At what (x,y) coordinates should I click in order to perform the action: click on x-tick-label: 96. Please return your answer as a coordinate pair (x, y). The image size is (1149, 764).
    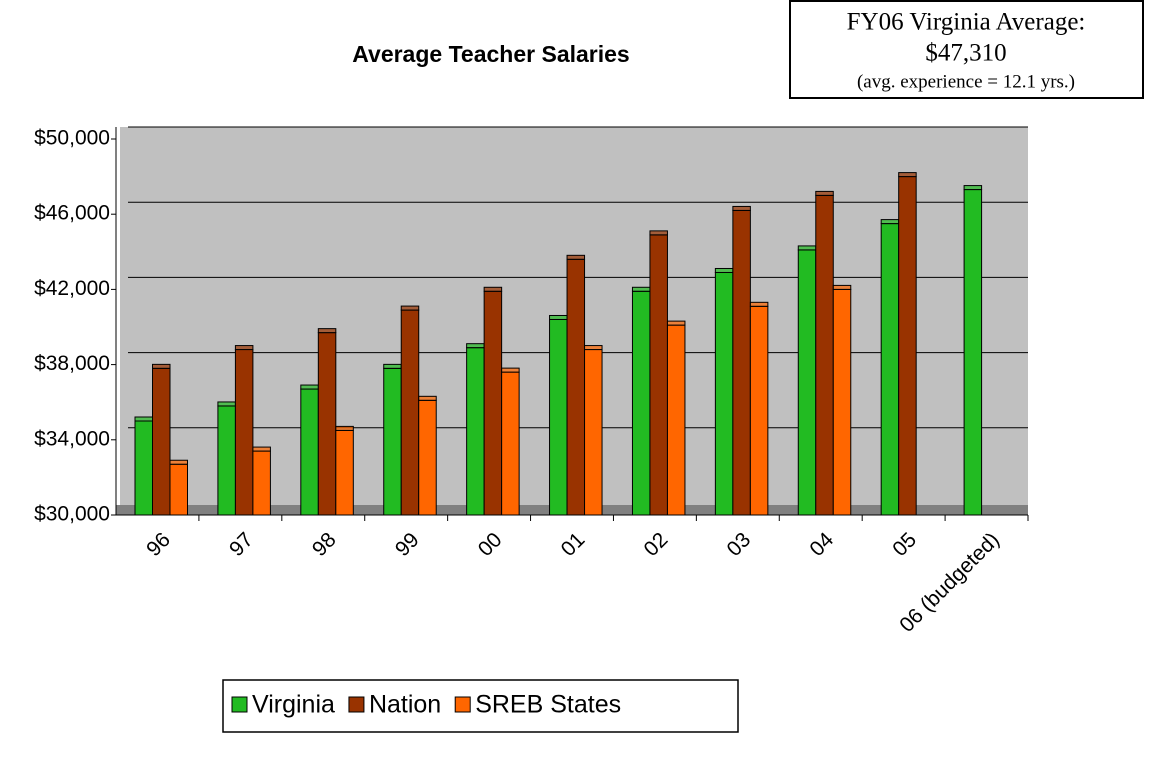
    Looking at the image, I should click on (158, 544).